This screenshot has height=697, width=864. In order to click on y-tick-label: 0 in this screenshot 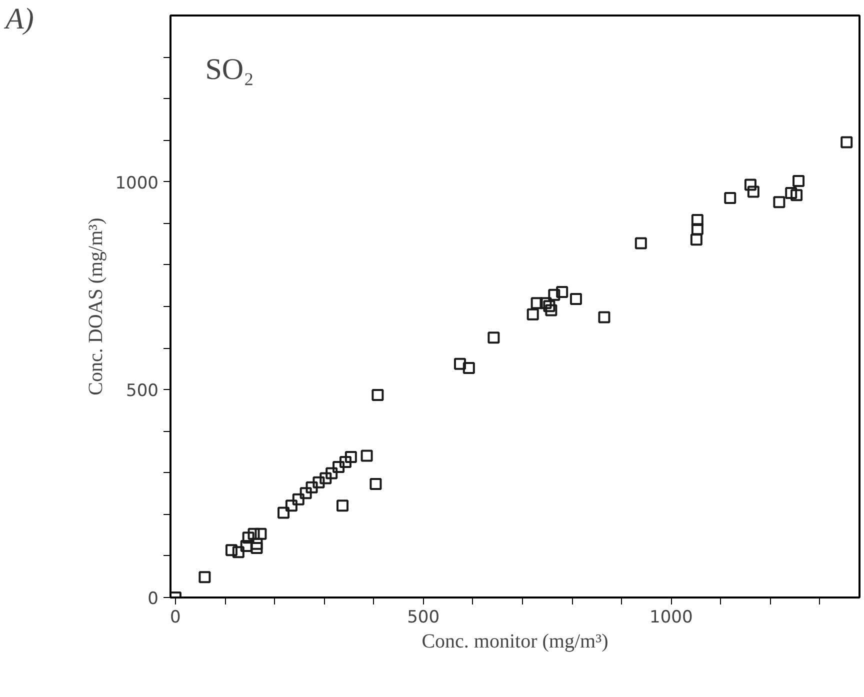, I will do `click(153, 599)`.